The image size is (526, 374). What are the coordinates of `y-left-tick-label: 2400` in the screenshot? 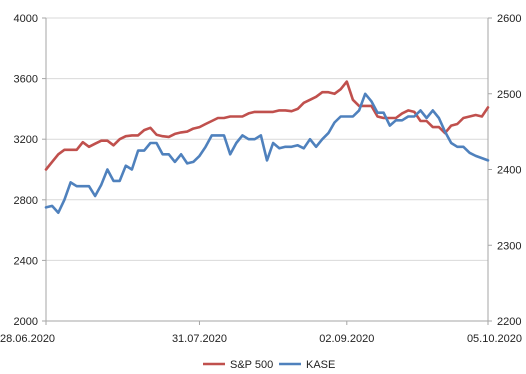 It's located at (26, 261).